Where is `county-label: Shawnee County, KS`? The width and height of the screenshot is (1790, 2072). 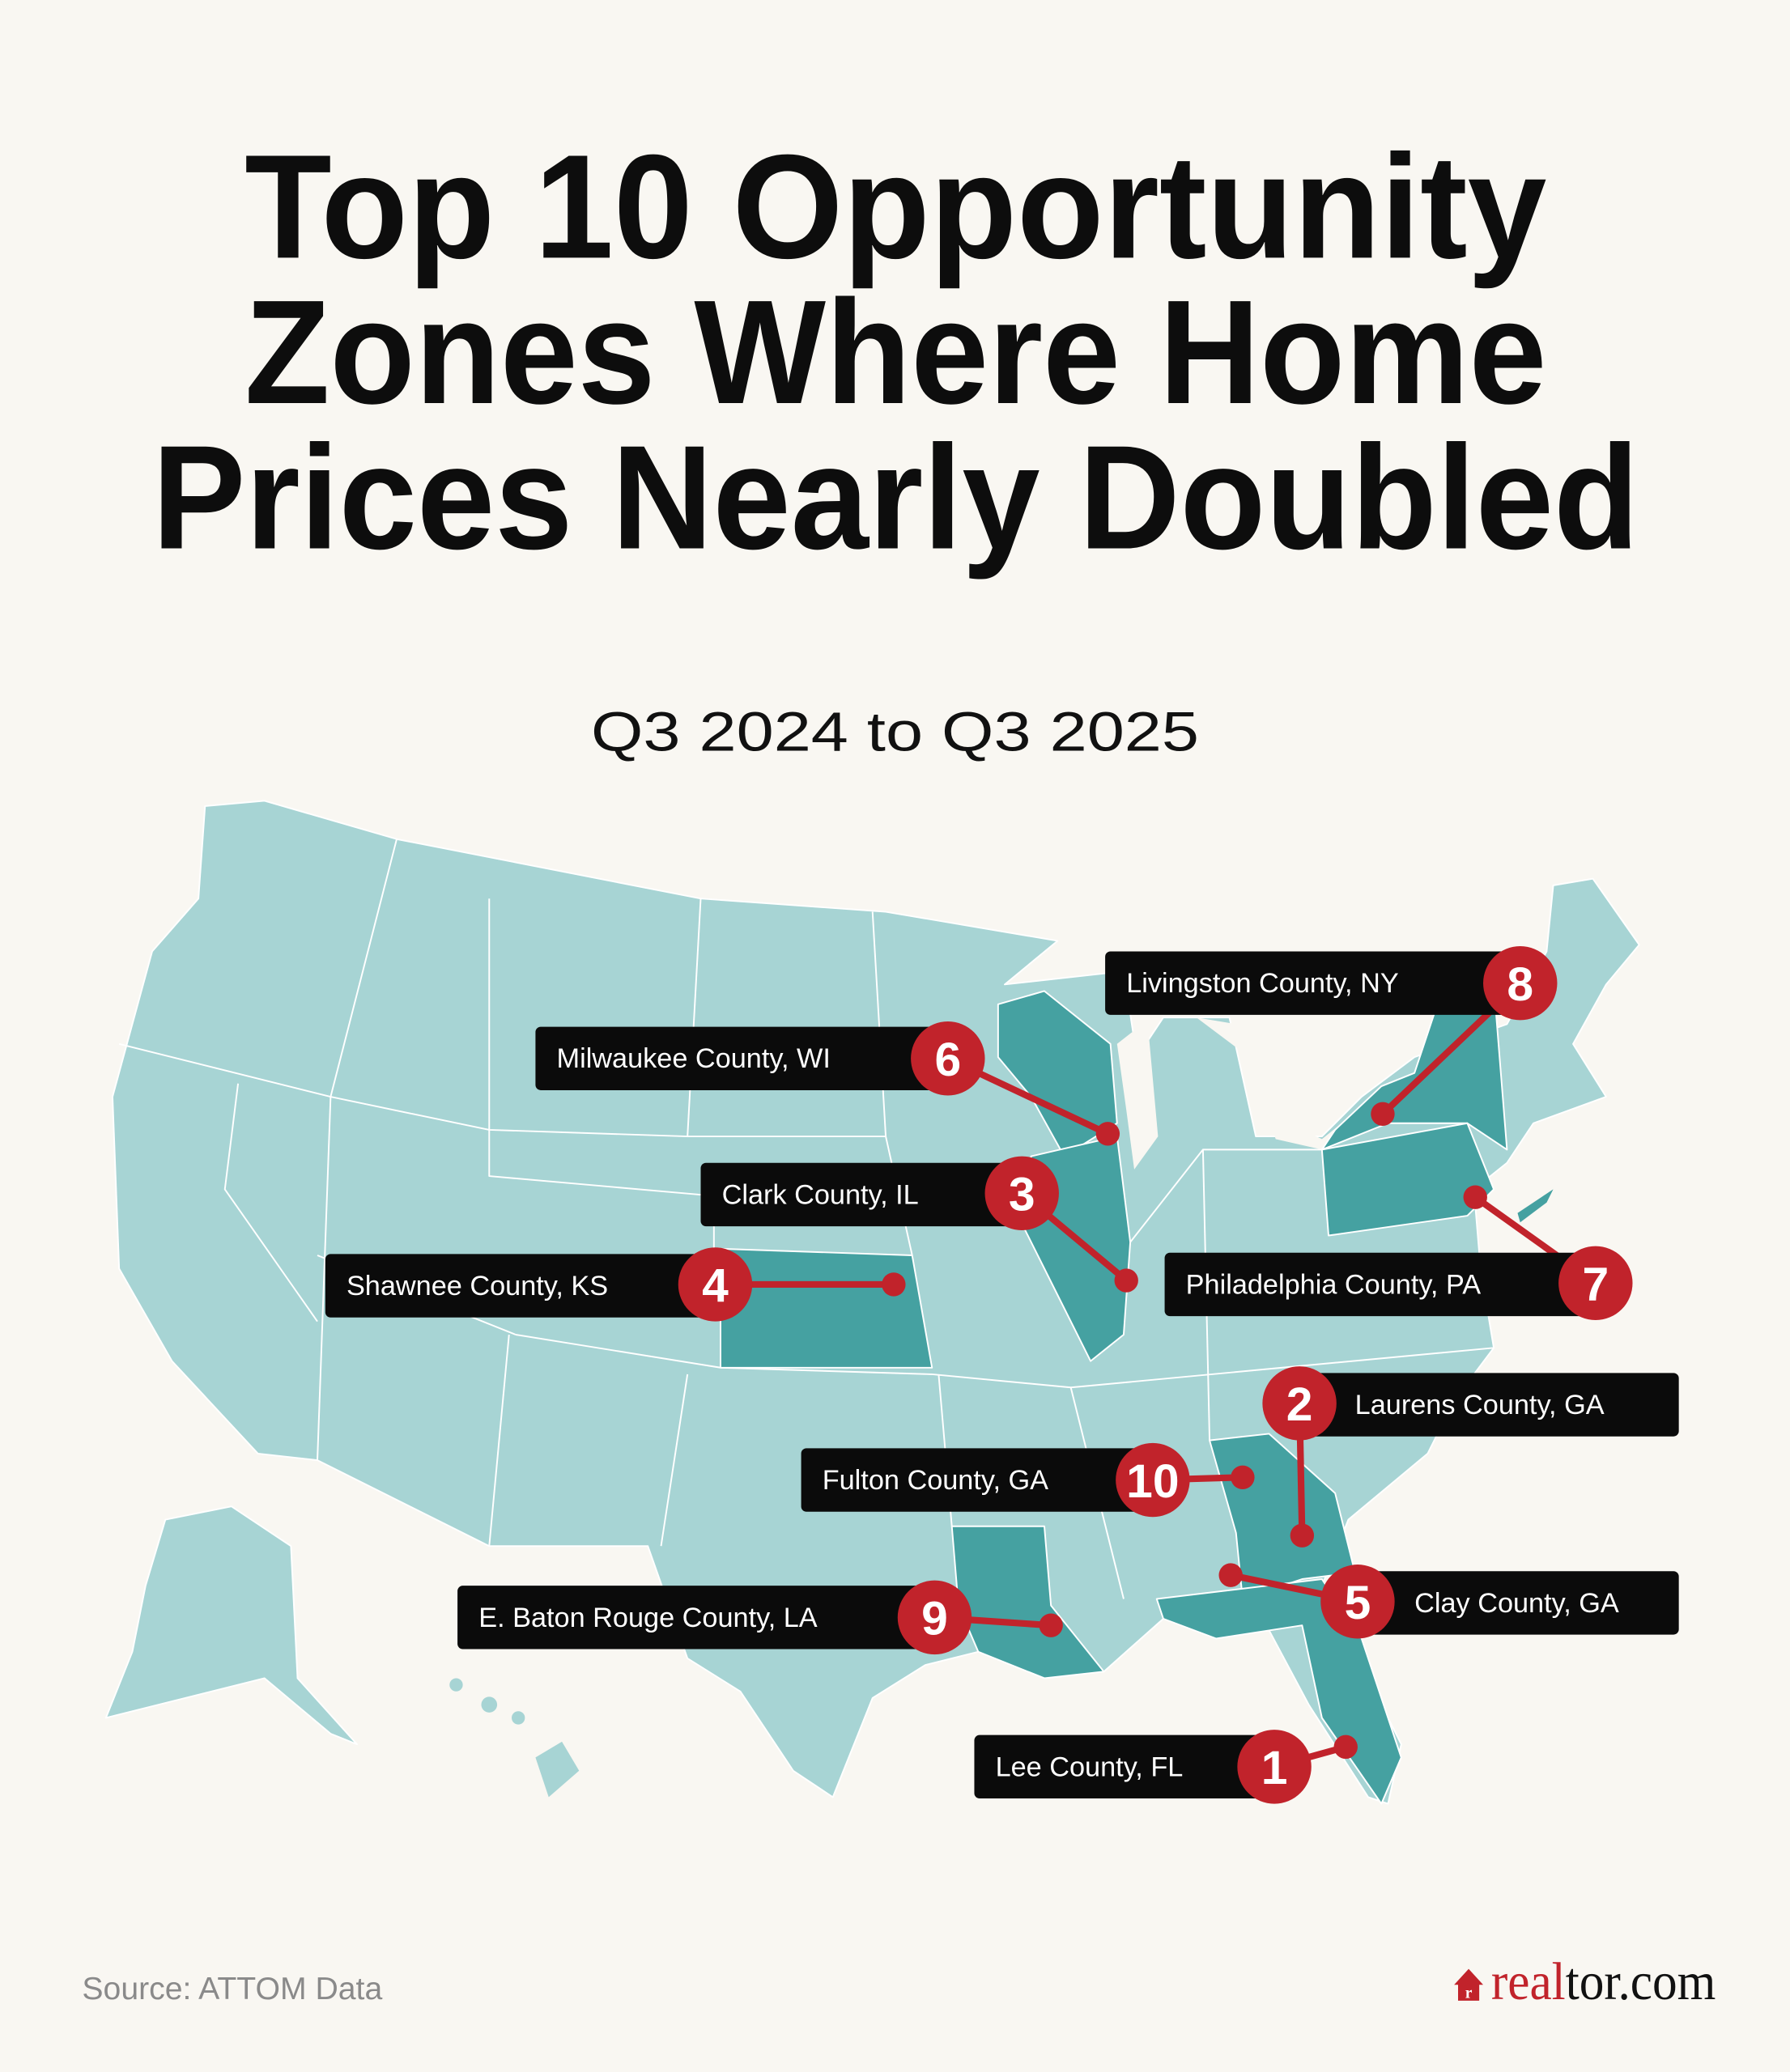 county-label: Shawnee County, KS is located at coordinates (477, 1286).